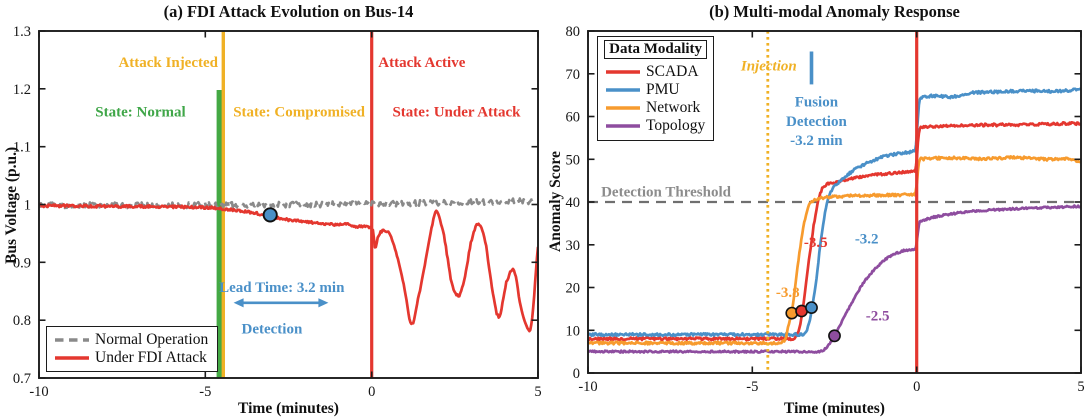  Describe the element at coordinates (788, 293) in the screenshot. I see `annotation: -3.8` at that location.